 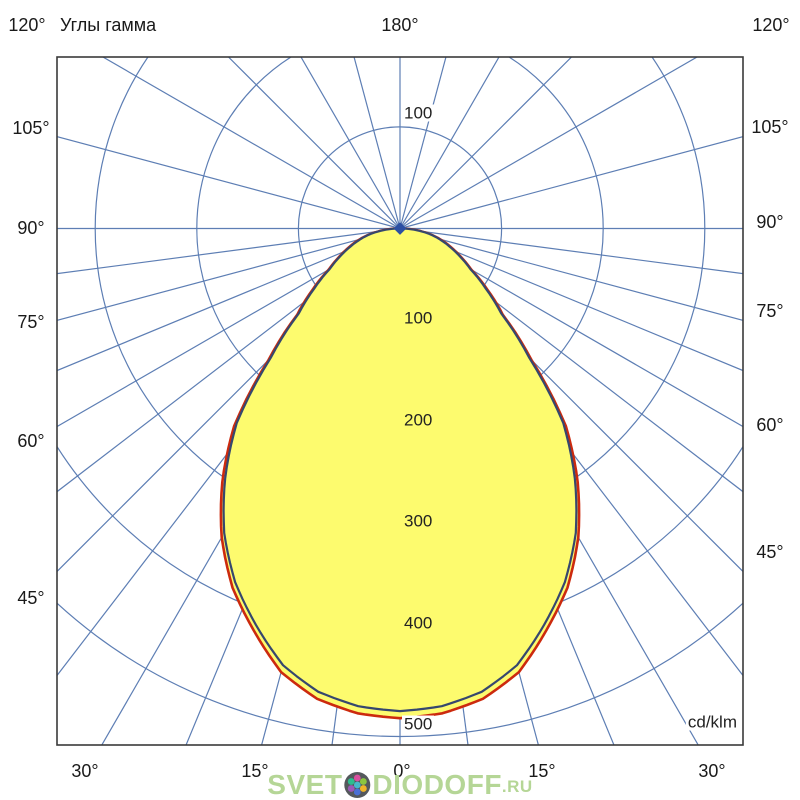 What do you see at coordinates (770, 127) in the screenshot?
I see `gamma-label-right-105: 105°` at bounding box center [770, 127].